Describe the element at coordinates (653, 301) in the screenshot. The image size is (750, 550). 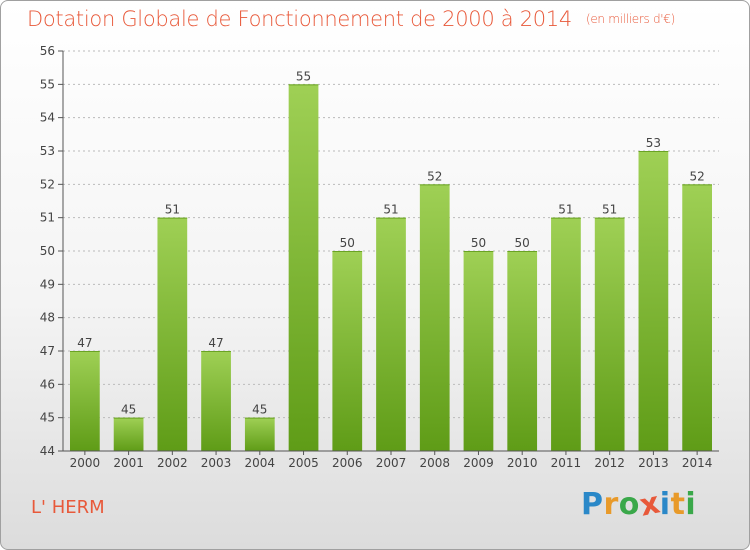
I see `bar-2013` at that location.